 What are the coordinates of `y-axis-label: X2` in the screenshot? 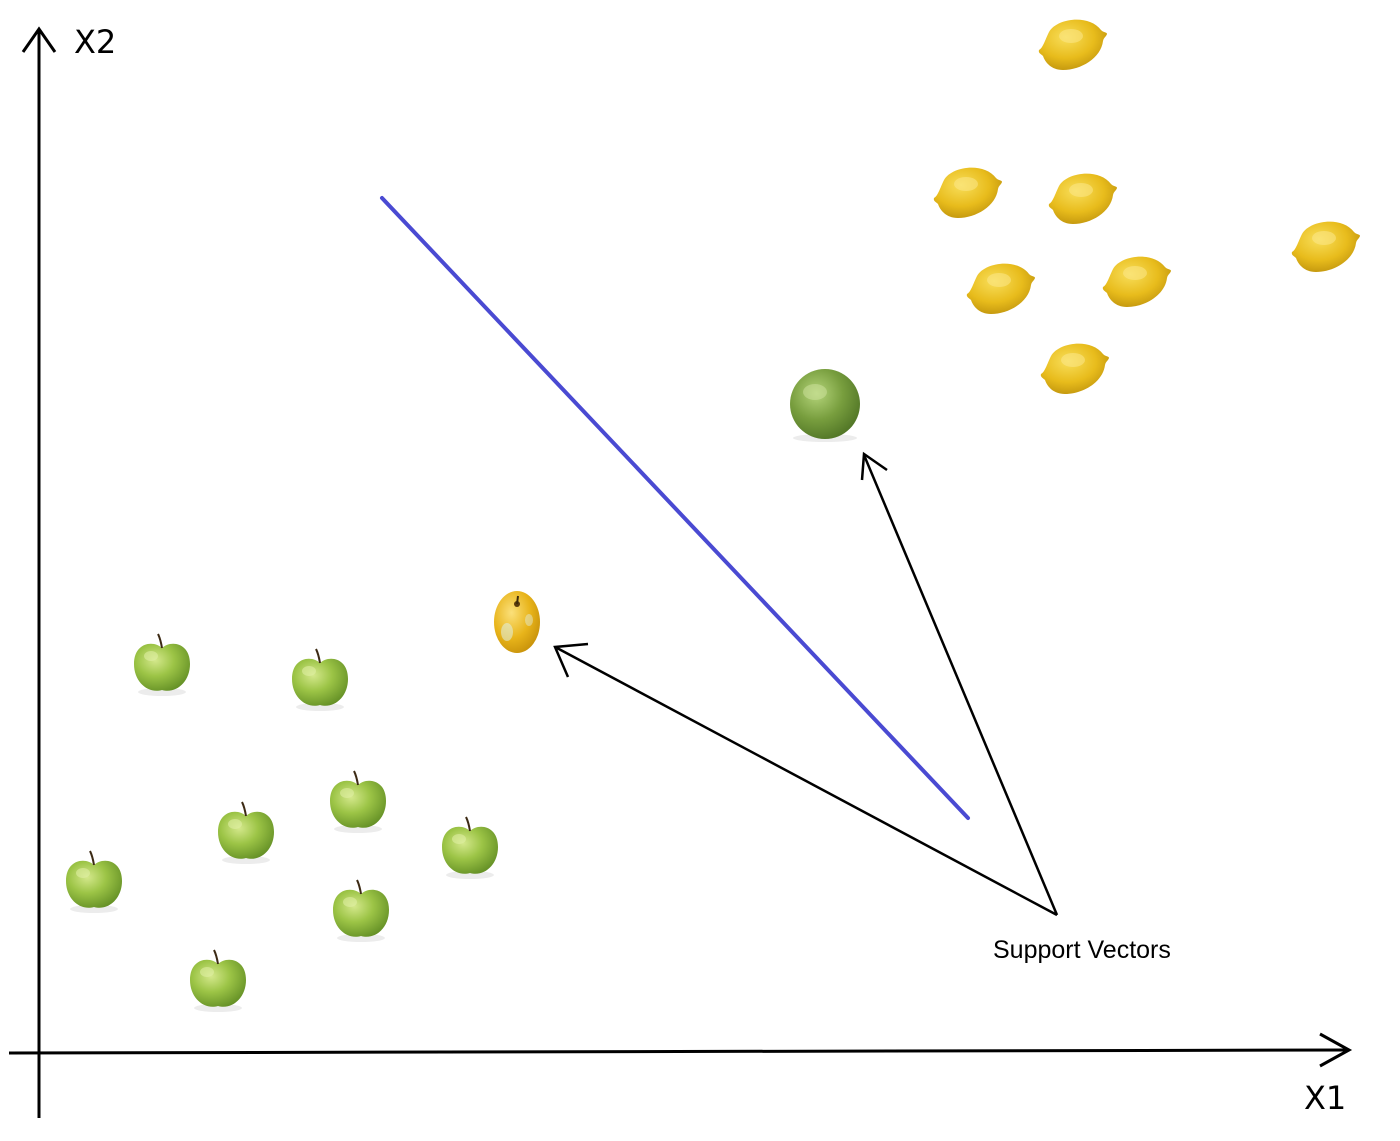 It's located at (95, 42).